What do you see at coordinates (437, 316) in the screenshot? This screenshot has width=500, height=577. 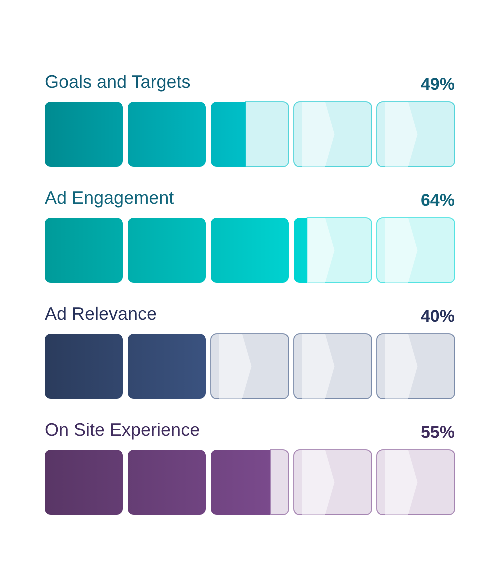 I see `data-label: 40%` at bounding box center [437, 316].